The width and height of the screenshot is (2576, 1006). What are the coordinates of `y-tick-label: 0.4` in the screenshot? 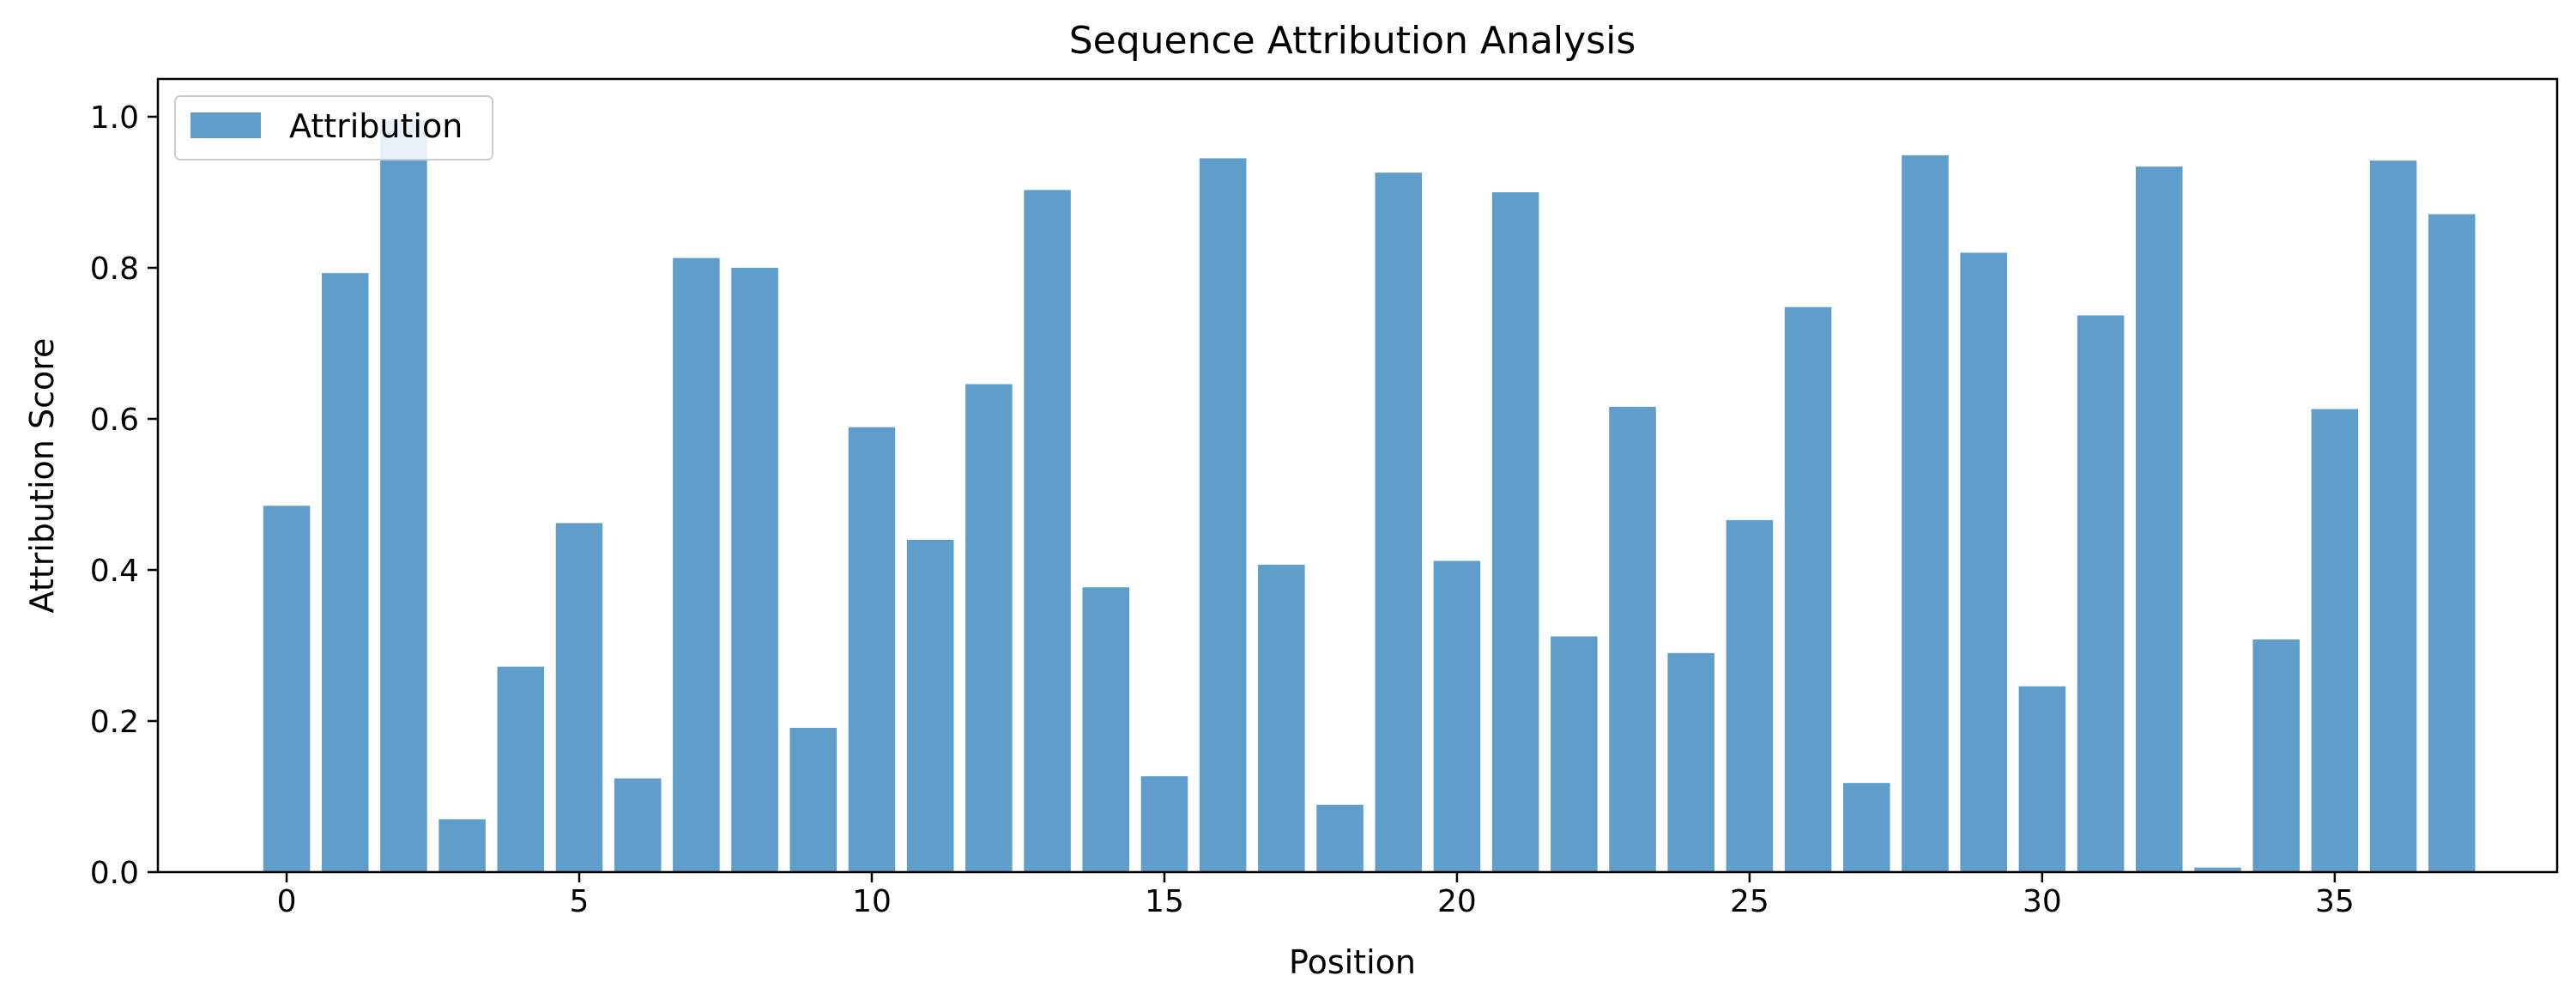 It's located at (115, 571).